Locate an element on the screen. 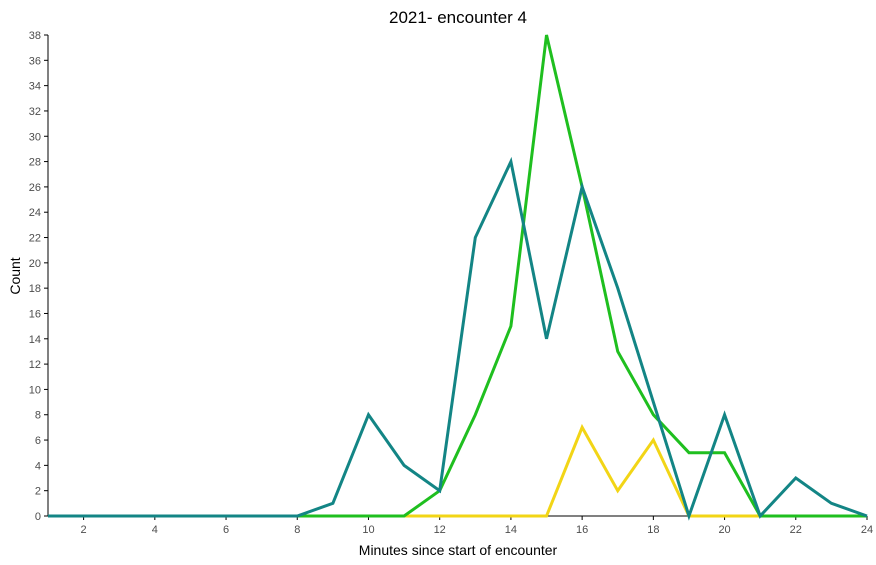 The height and width of the screenshot is (565, 876). y-tick-label: 24 is located at coordinates (35, 213).